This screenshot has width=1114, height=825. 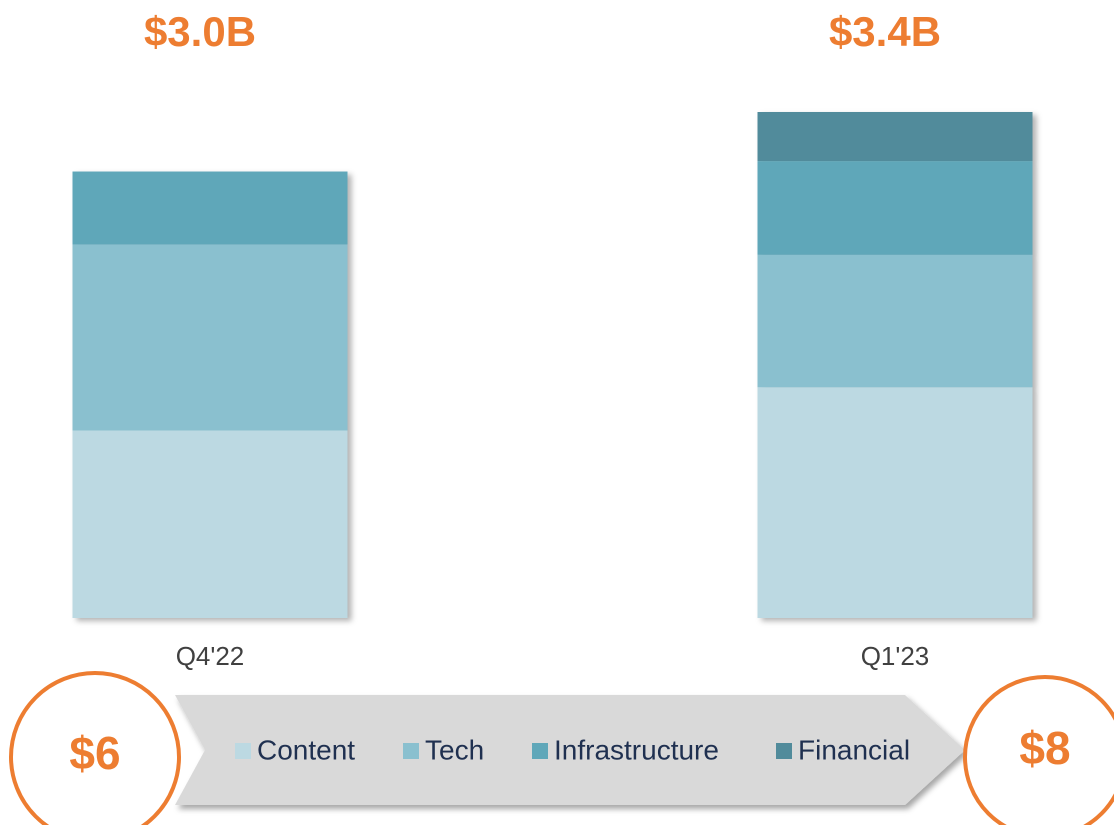 I want to click on legend-label: Content, so click(x=306, y=749).